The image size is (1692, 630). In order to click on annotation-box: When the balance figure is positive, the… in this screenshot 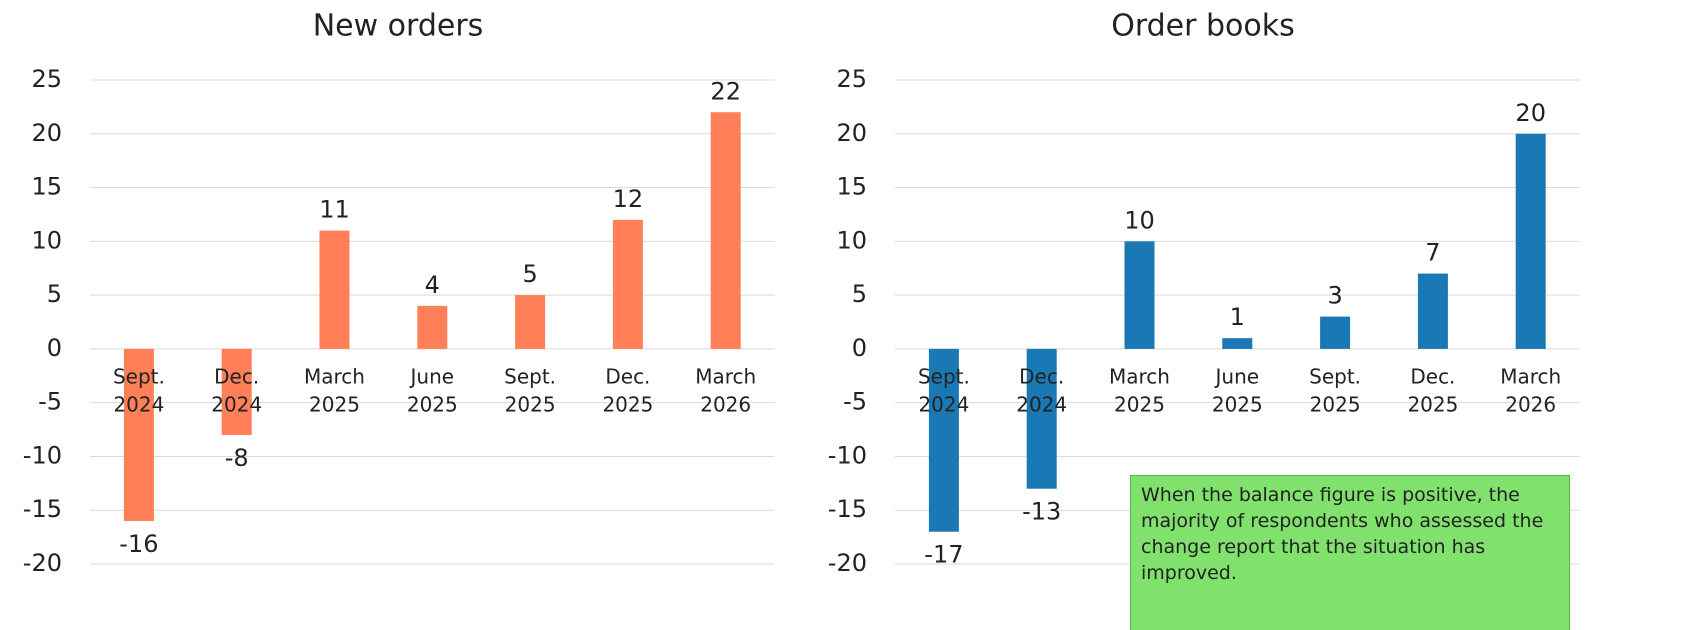, I will do `click(1350, 552)`.